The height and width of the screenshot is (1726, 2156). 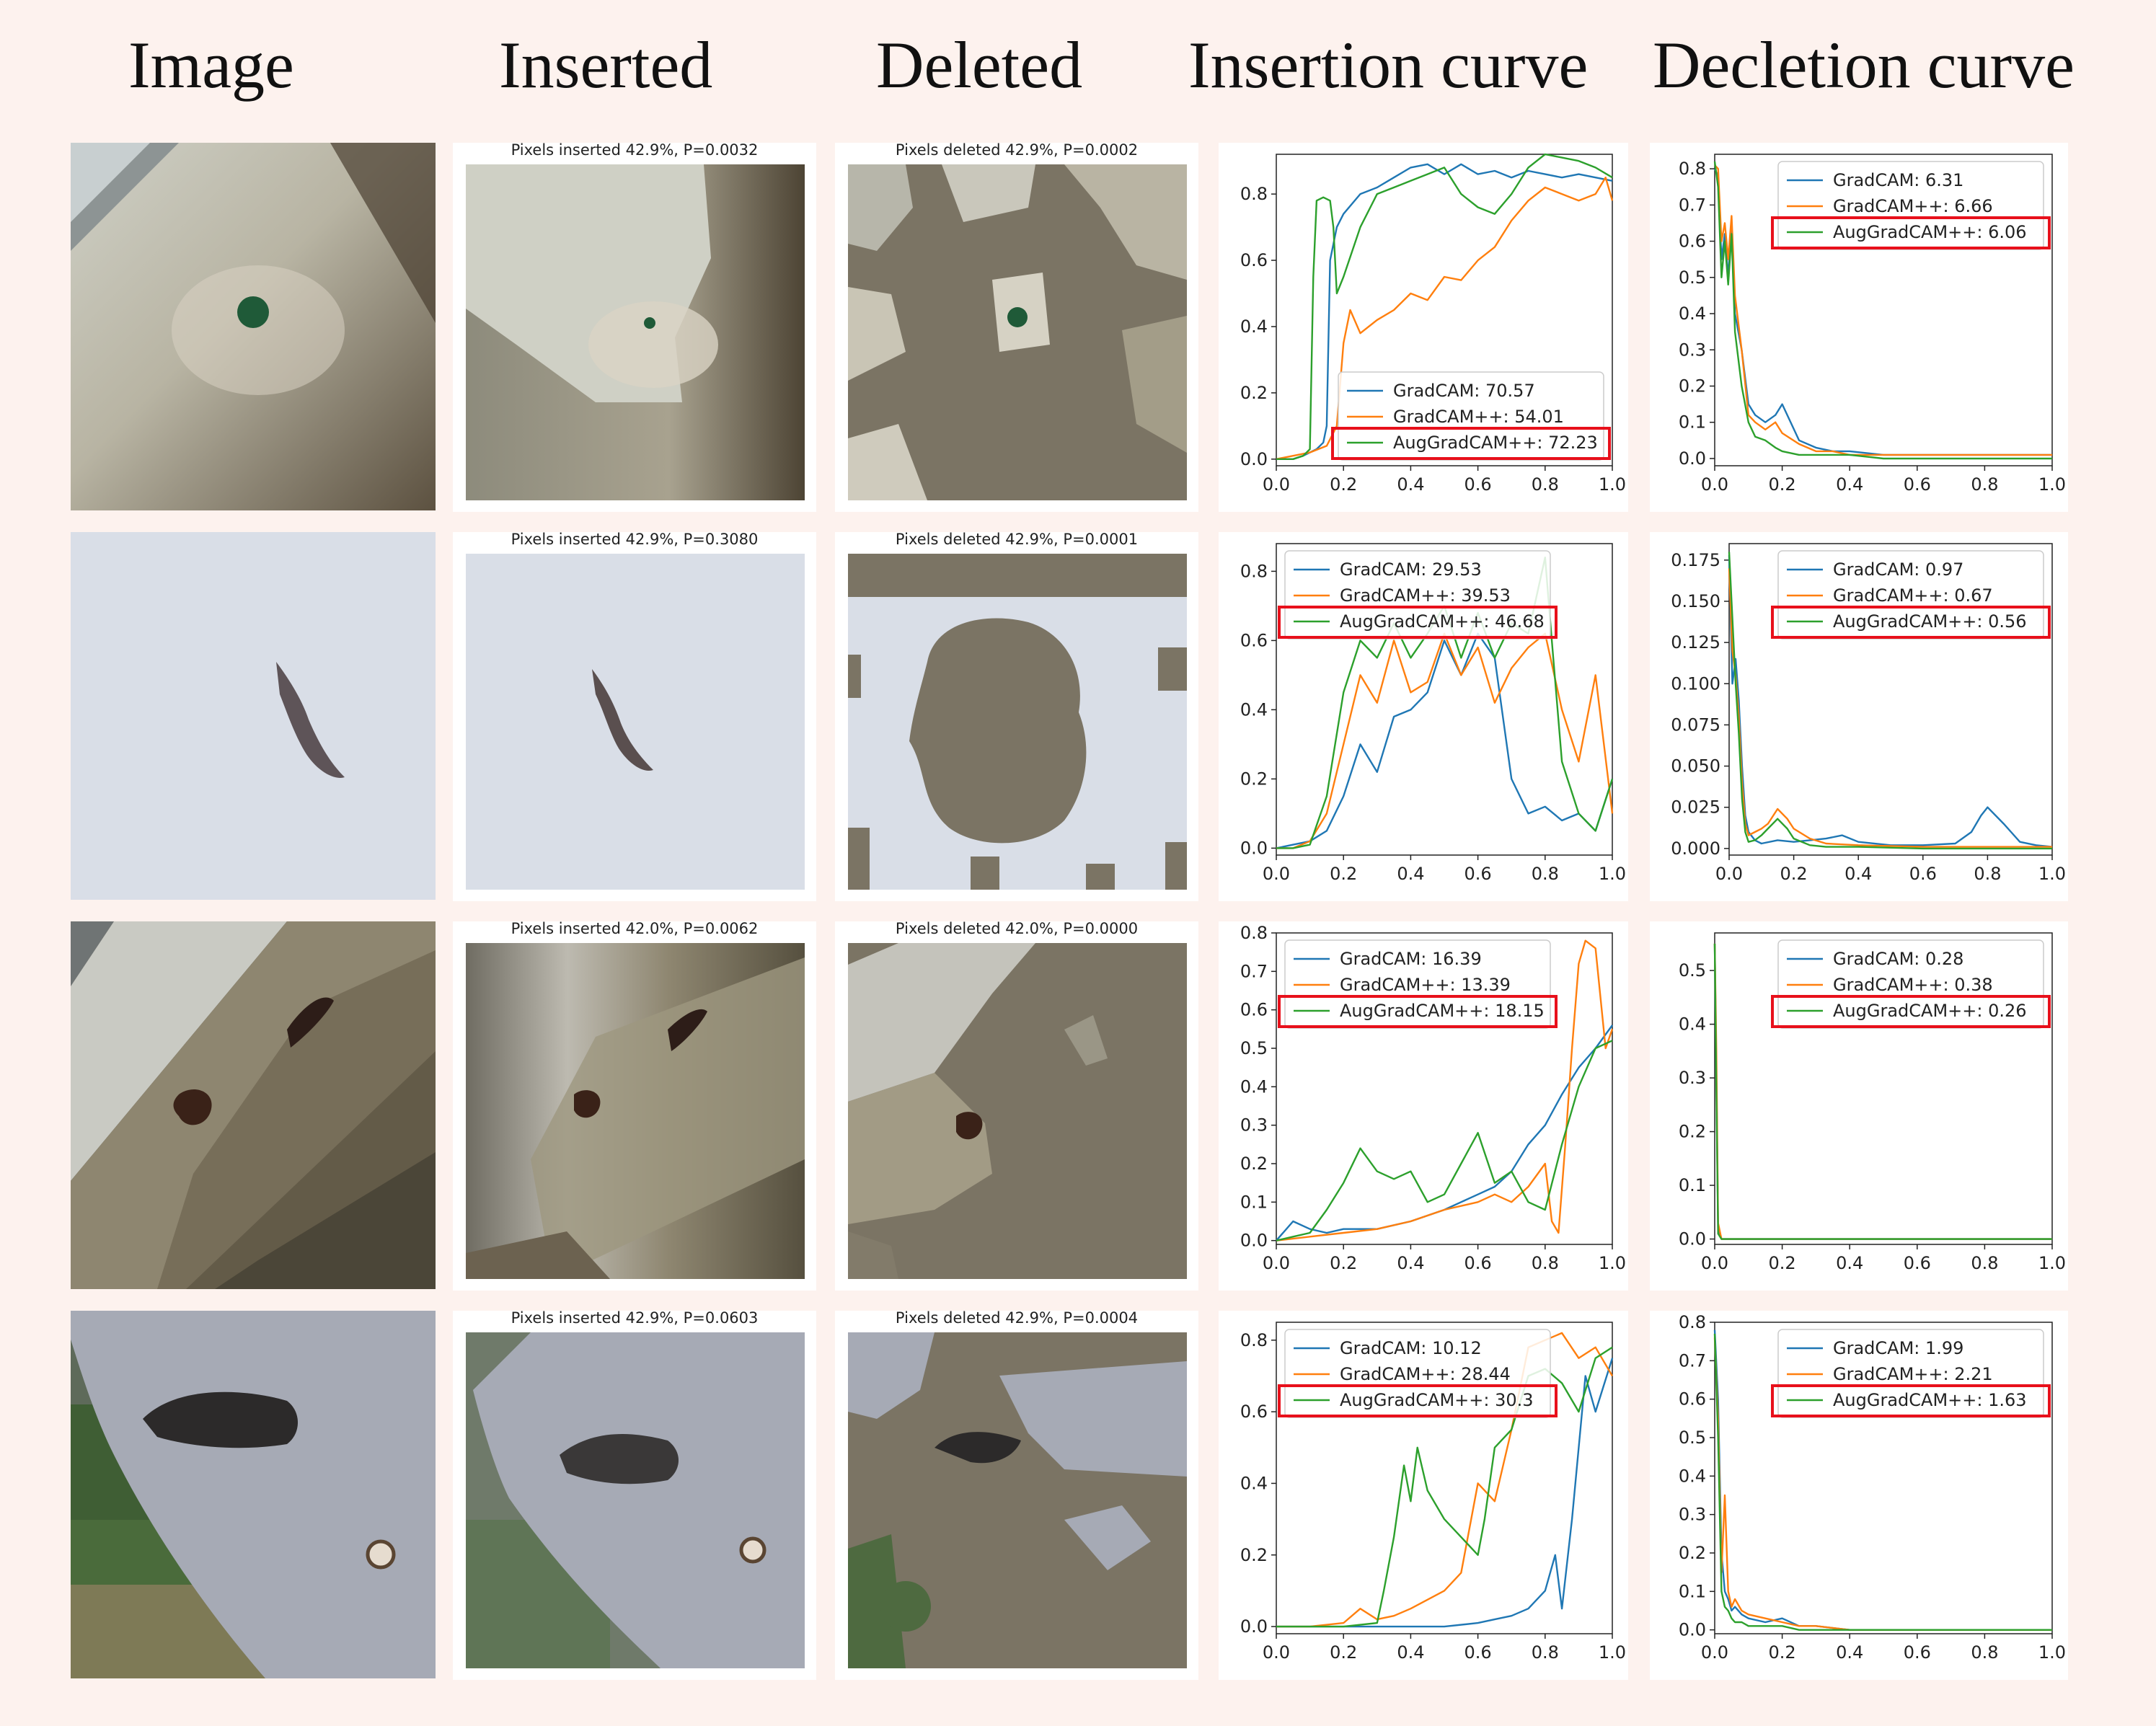 What do you see at coordinates (1388, 65) in the screenshot?
I see `column-title-insertion-curve: Insertion curve` at bounding box center [1388, 65].